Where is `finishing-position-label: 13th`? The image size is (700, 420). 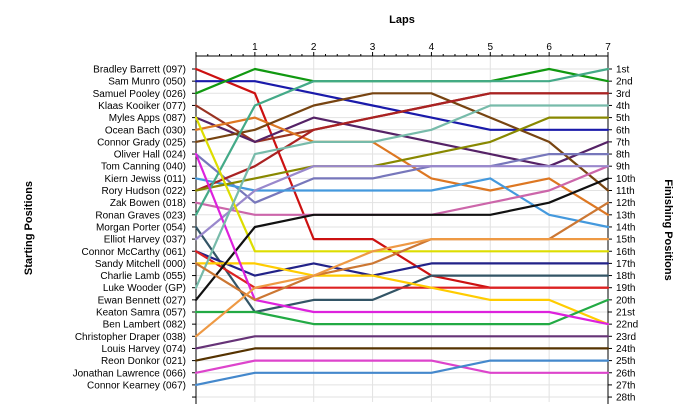
finishing-position-label: 13th is located at coordinates (625, 215).